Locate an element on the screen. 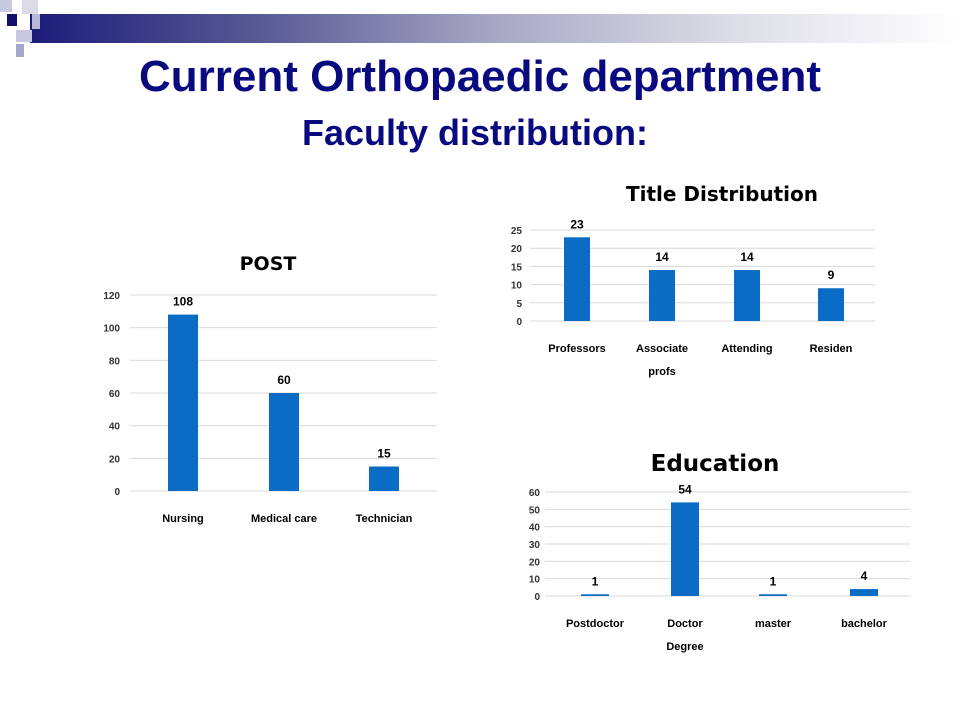 This screenshot has width=960, height=720. y-tick-label: 120 is located at coordinates (111, 296).